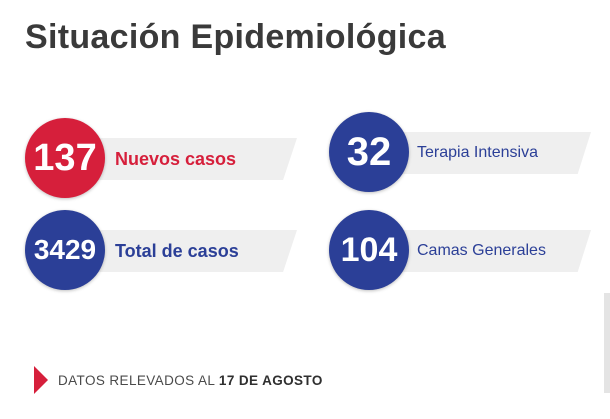  I want to click on data-date-footer: DATOS RELEVADOS AL 17 DE AGOSTO, so click(178, 380).